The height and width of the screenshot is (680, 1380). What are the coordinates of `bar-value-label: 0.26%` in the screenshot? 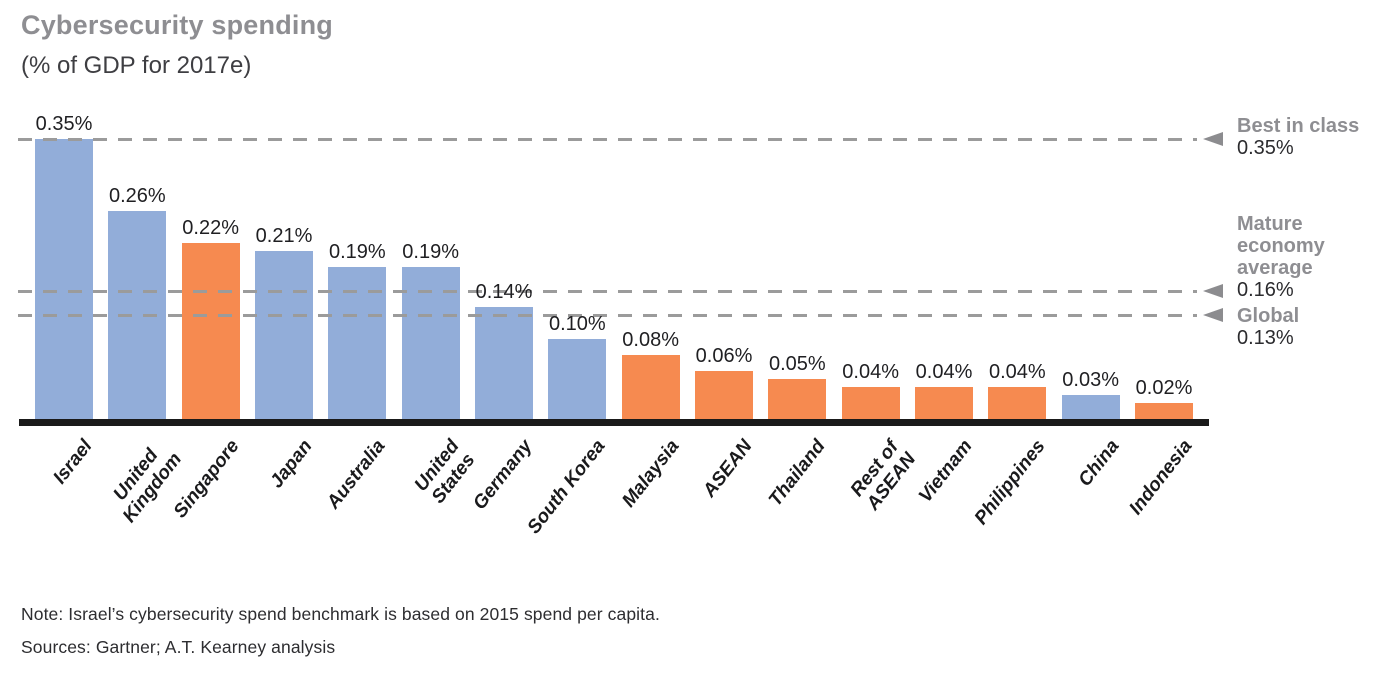 It's located at (137, 196).